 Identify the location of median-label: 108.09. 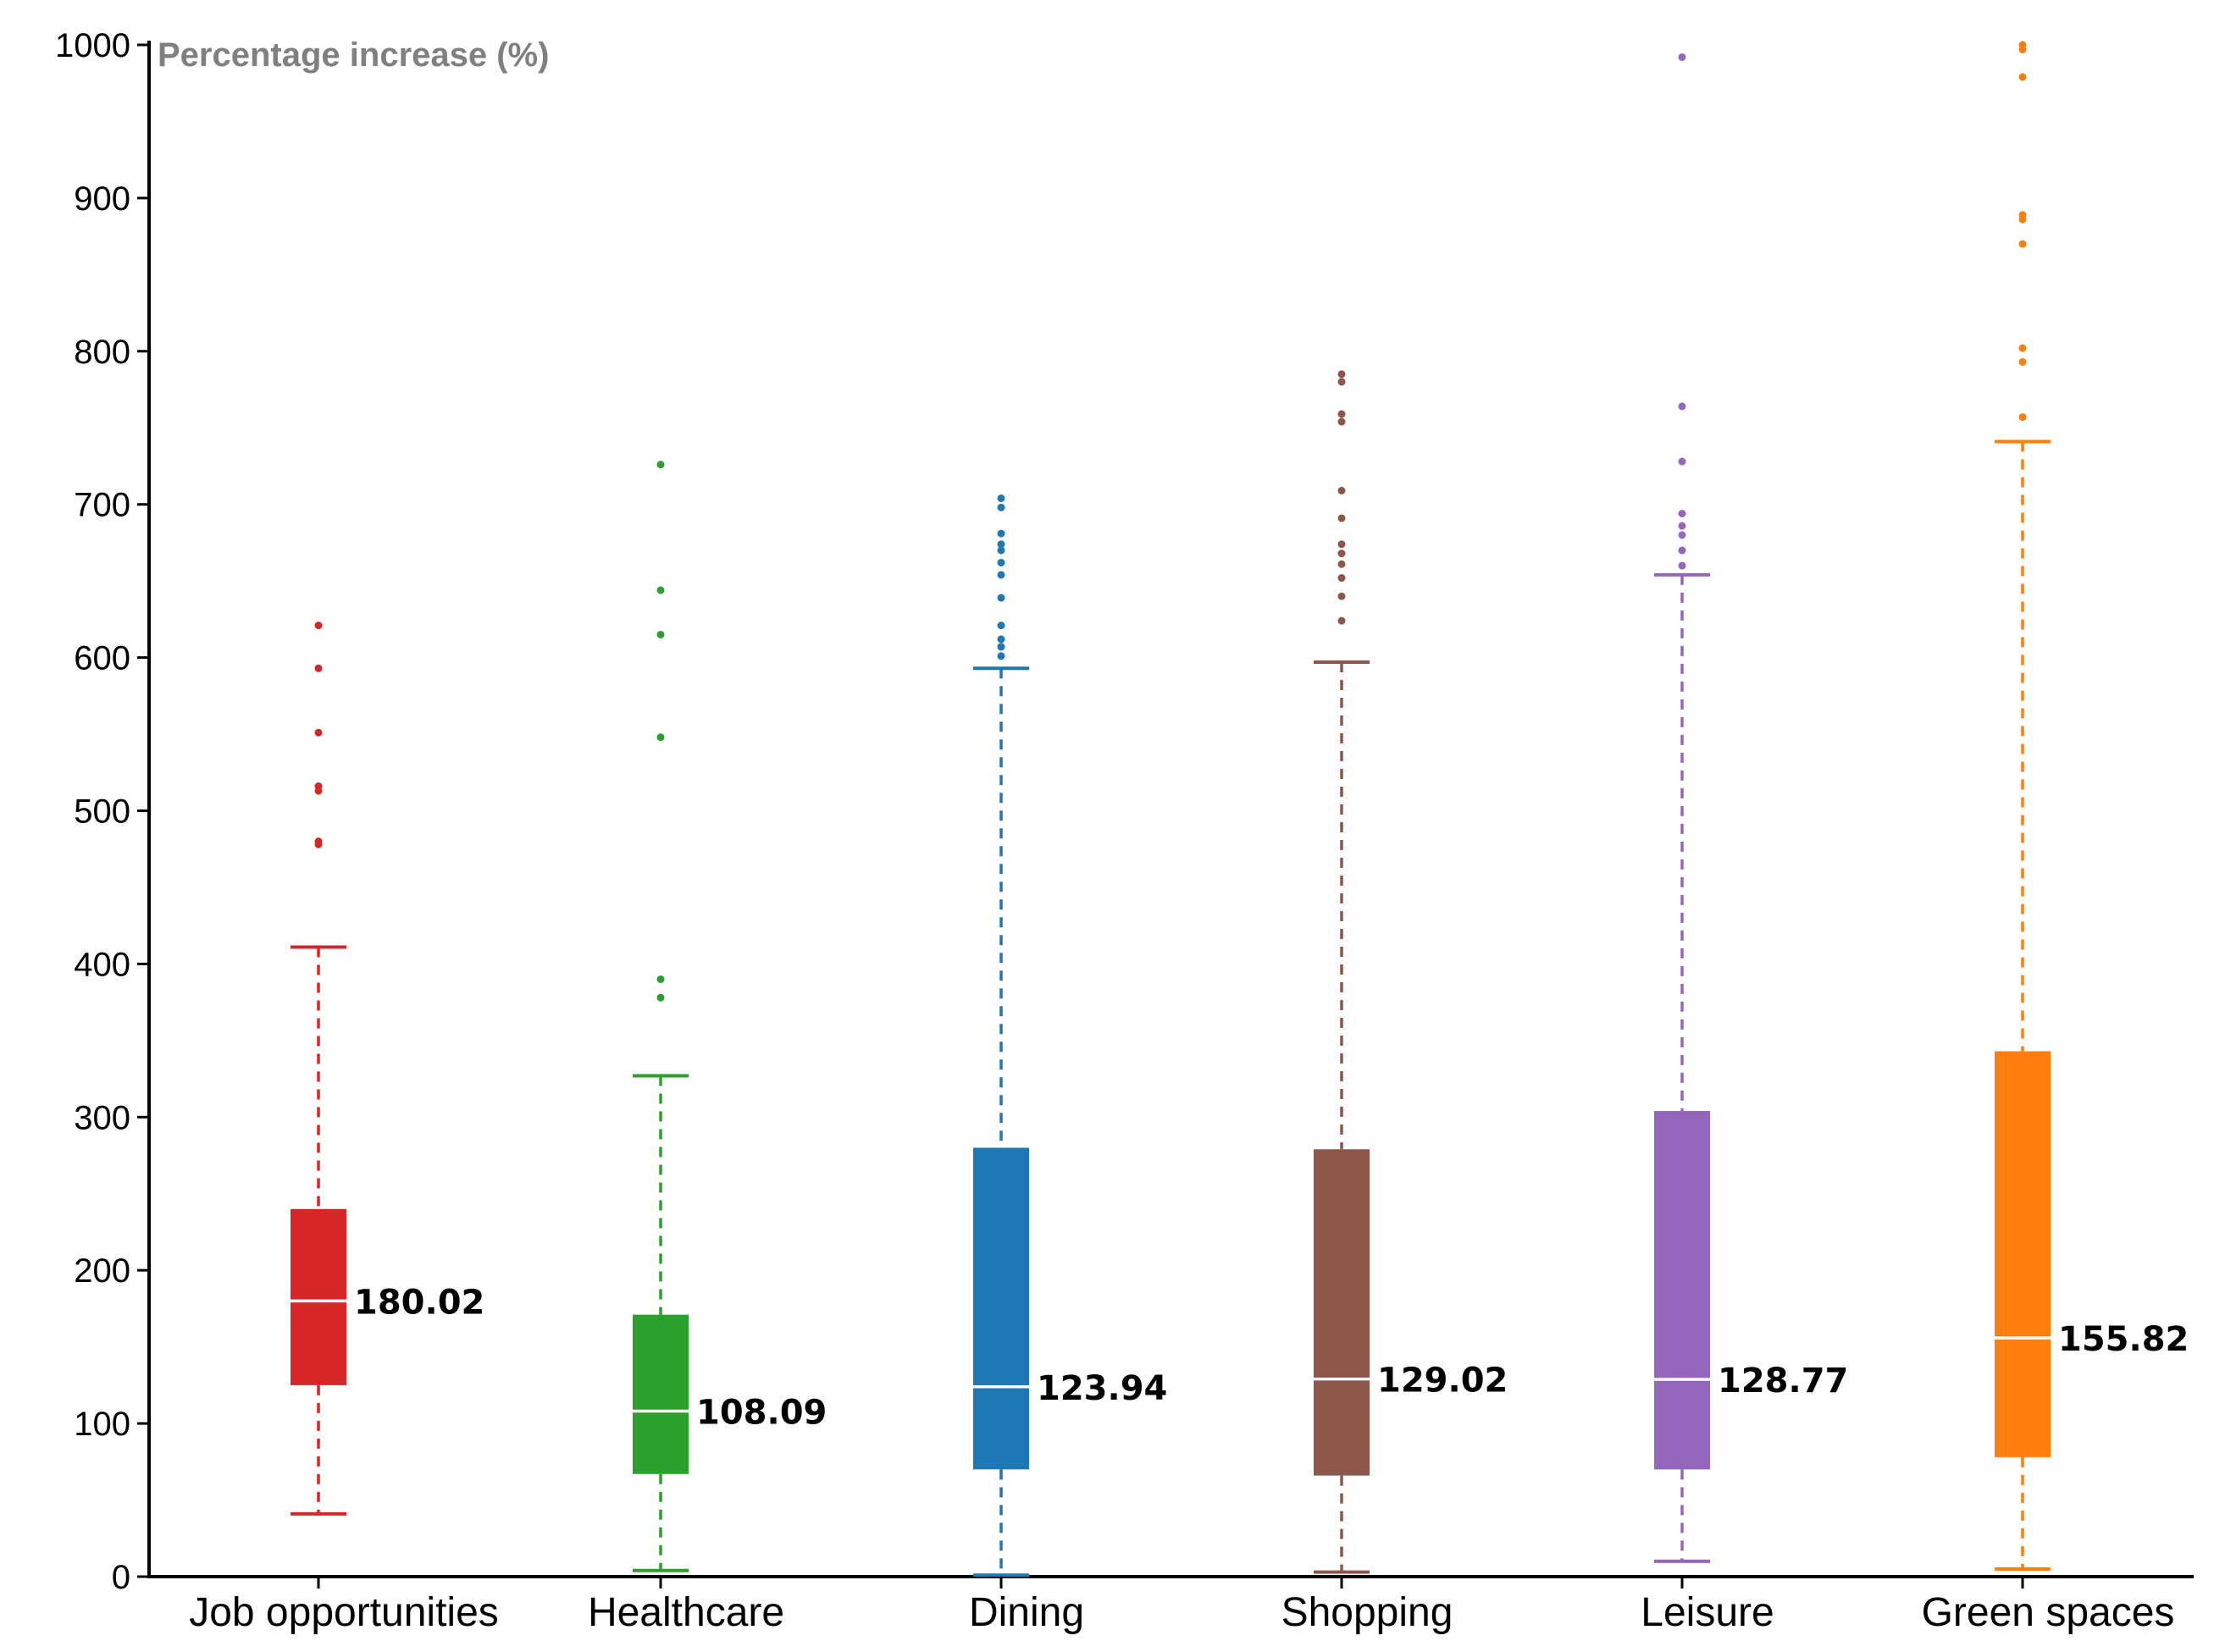
(761, 1412).